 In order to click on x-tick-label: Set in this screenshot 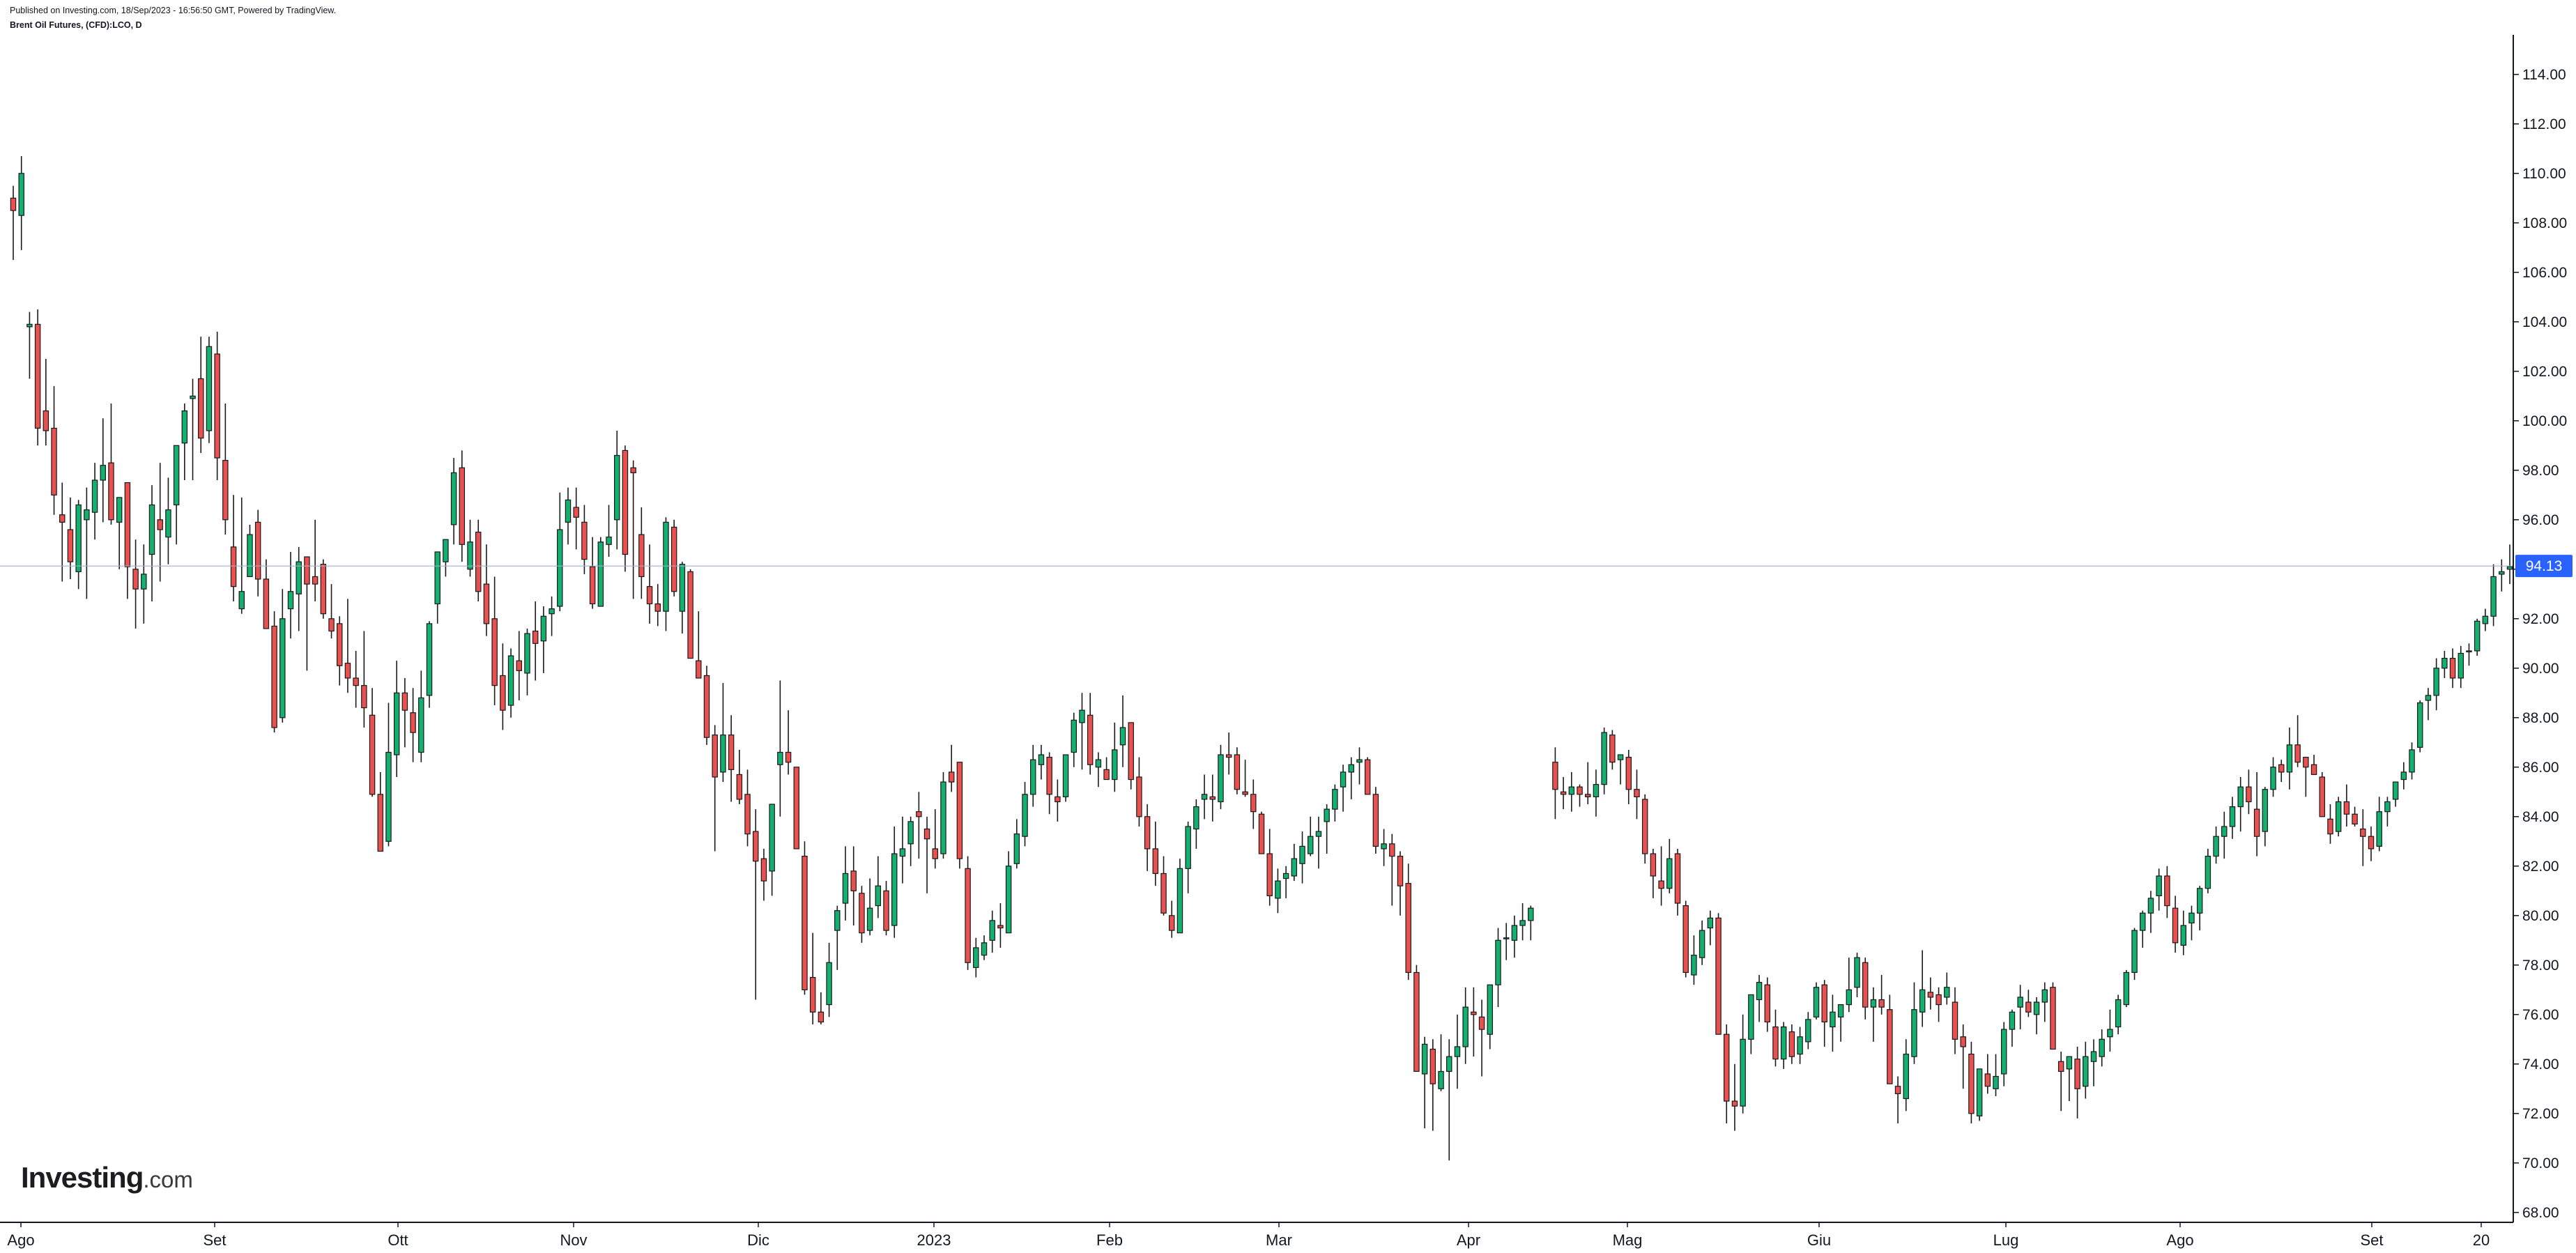, I will do `click(2371, 1240)`.